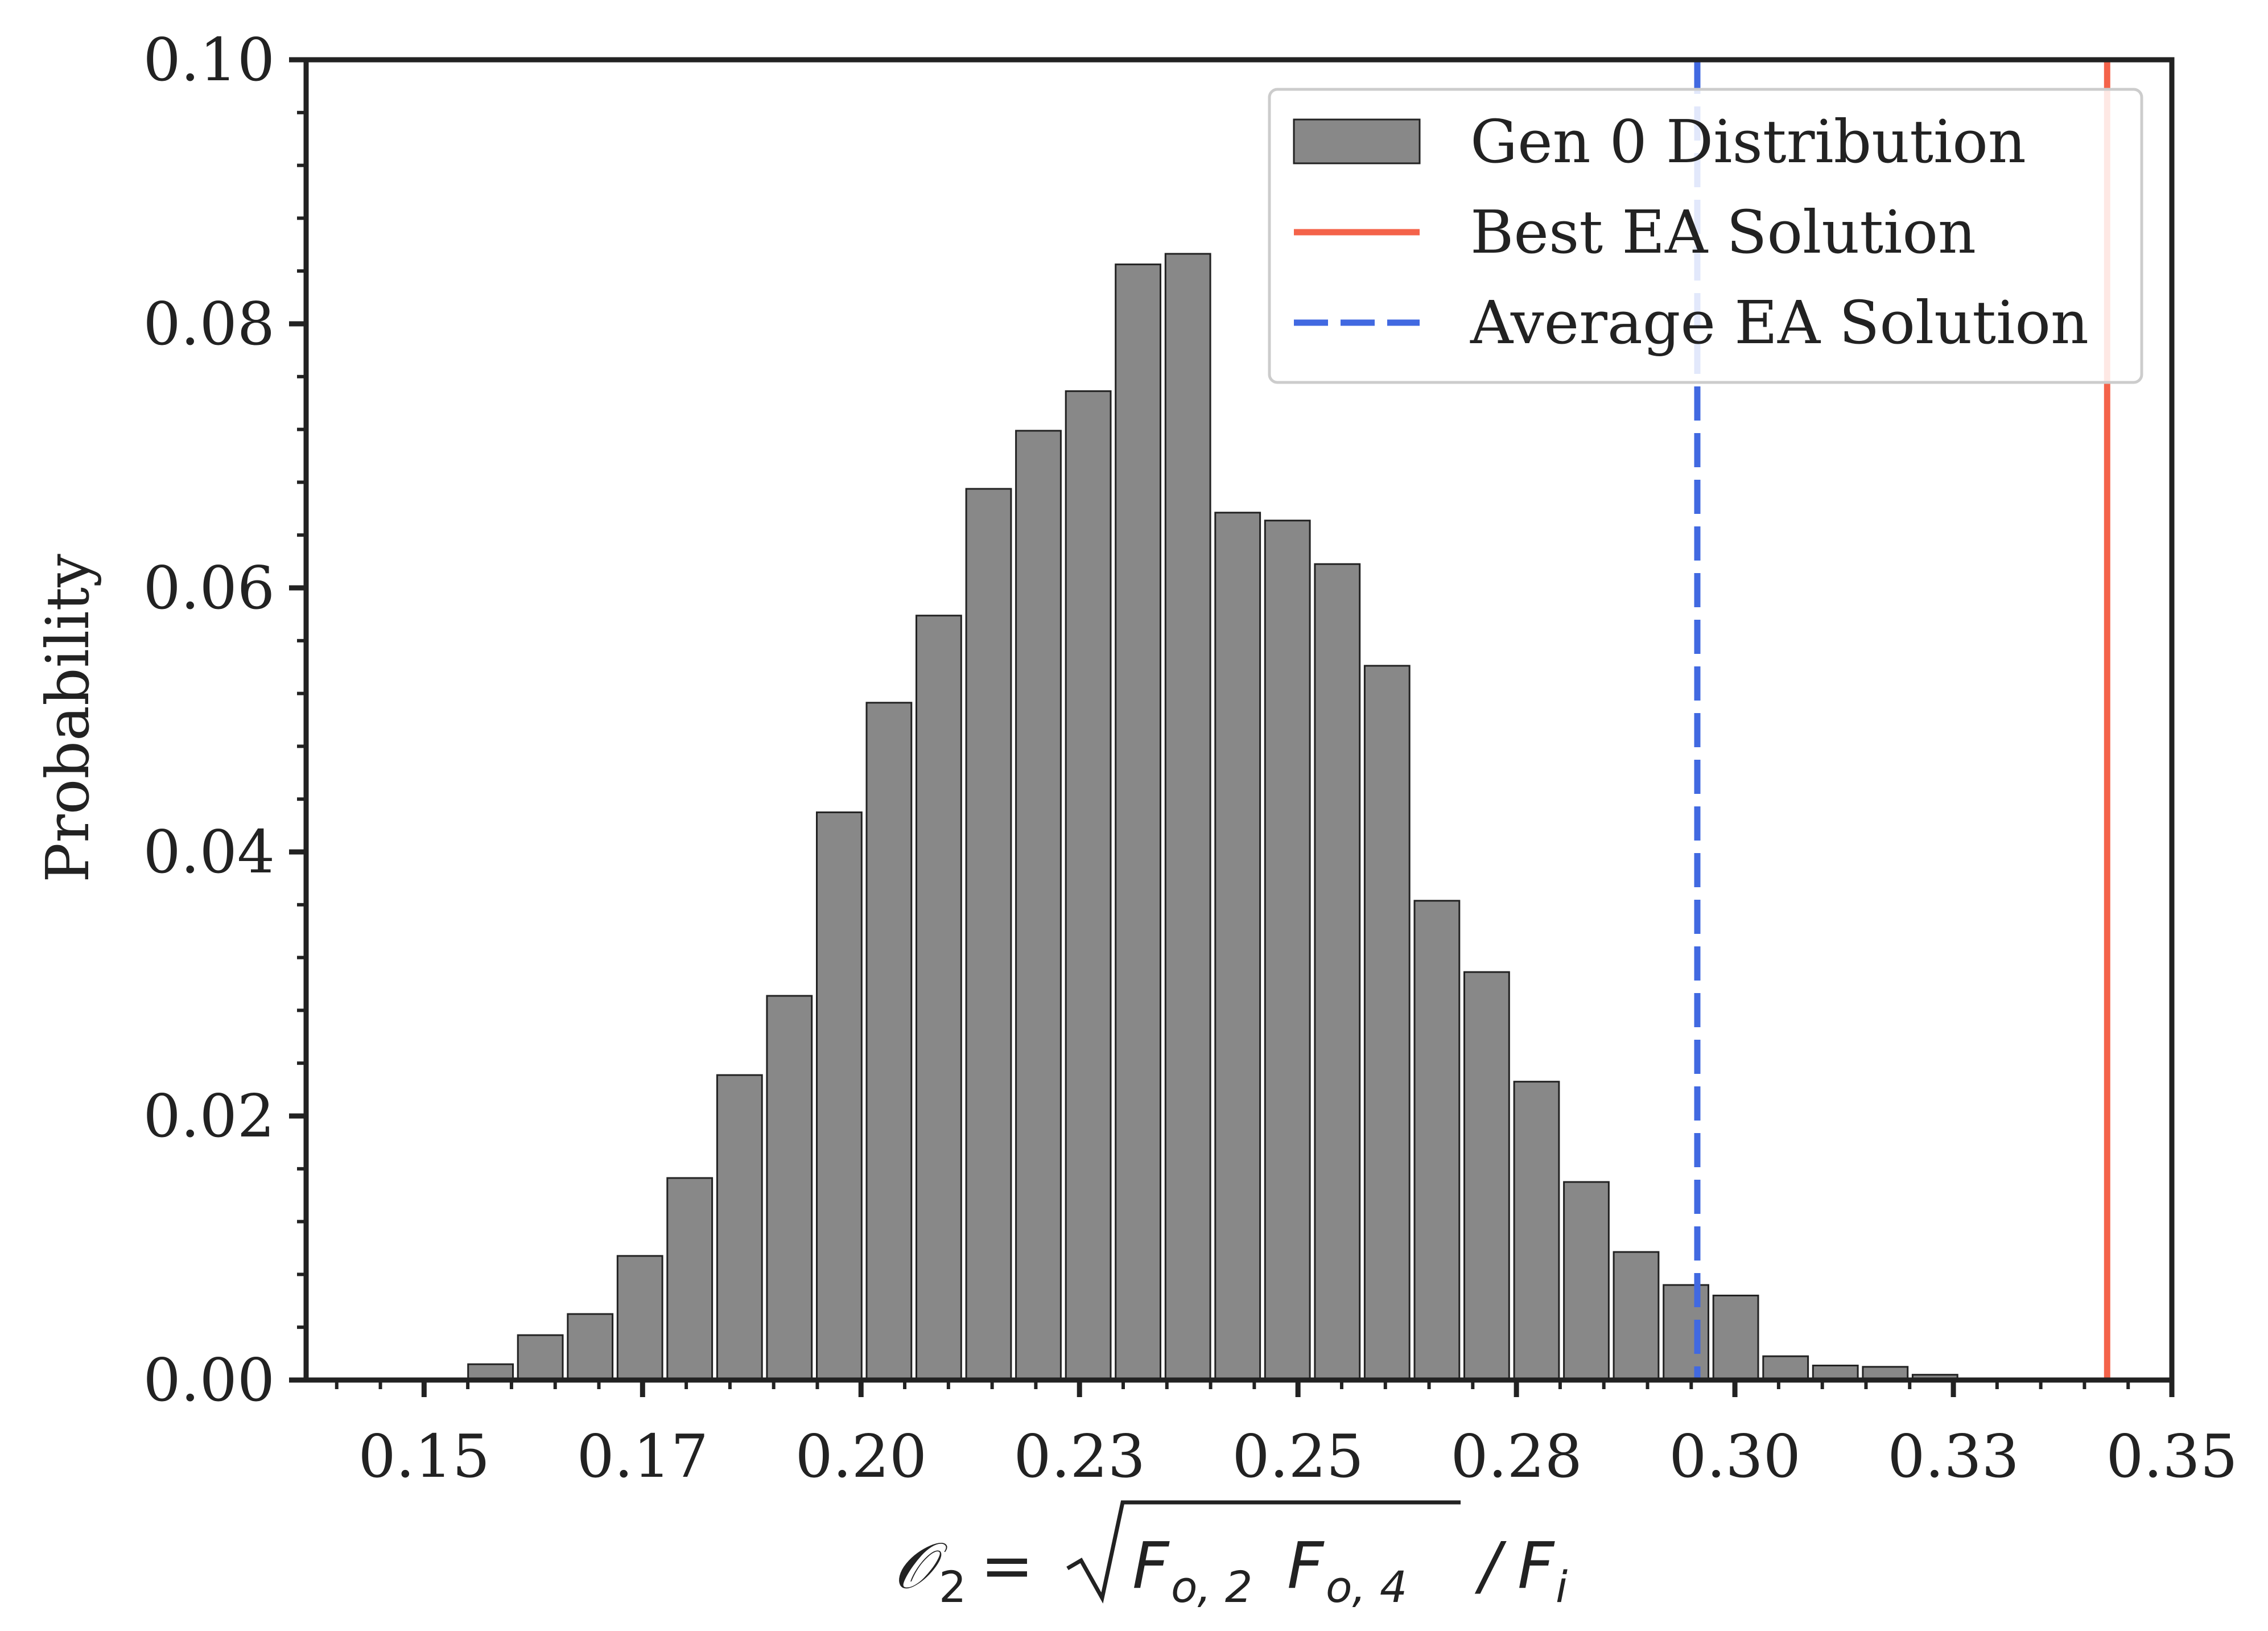  Describe the element at coordinates (1367, 1587) in the screenshot. I see `x-label-factor-2-subscript: o, 4` at that location.